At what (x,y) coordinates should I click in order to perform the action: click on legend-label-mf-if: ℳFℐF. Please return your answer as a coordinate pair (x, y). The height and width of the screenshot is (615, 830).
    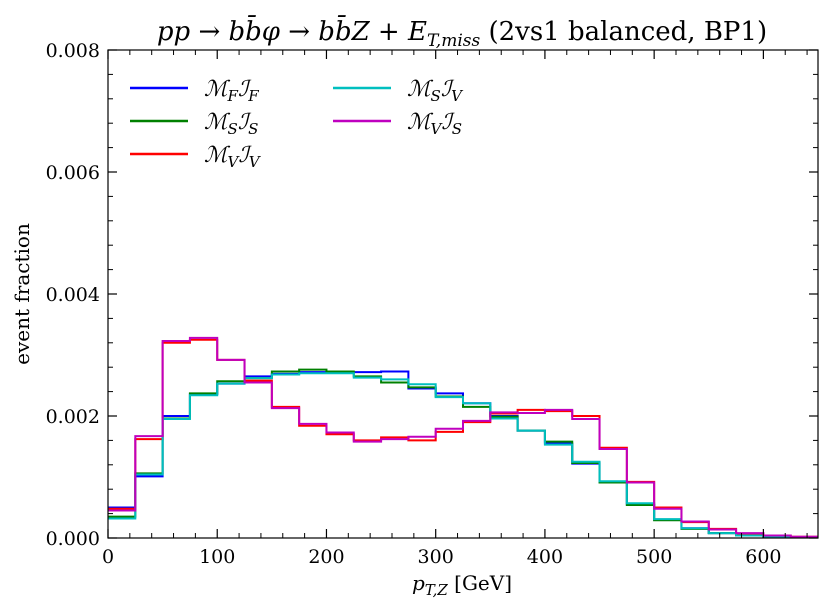
    Looking at the image, I should click on (231, 91).